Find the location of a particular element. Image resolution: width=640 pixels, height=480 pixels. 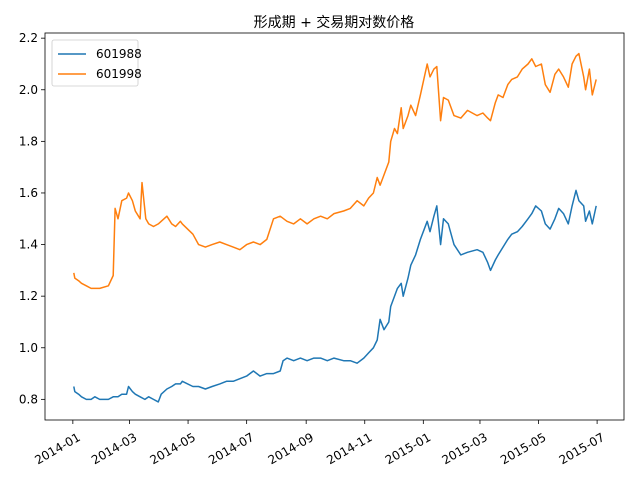

y-tick-label: 2.0 is located at coordinates (28, 90).